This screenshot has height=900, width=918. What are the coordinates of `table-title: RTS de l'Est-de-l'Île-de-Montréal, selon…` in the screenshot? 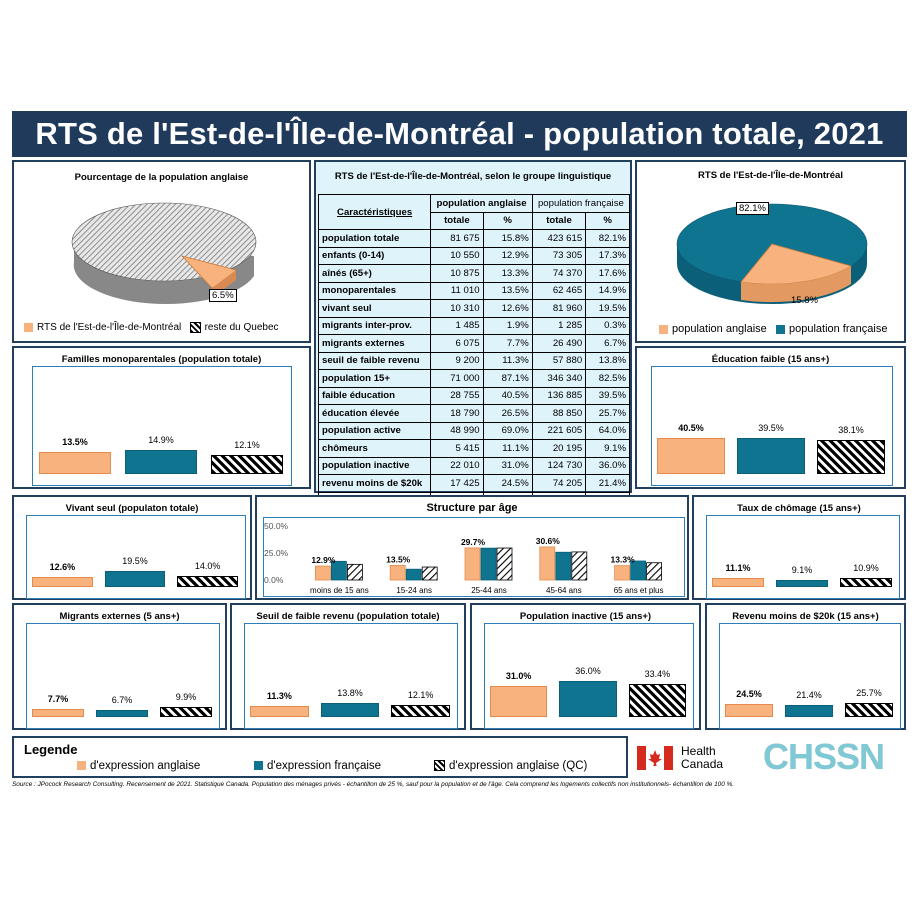 It's located at (473, 176).